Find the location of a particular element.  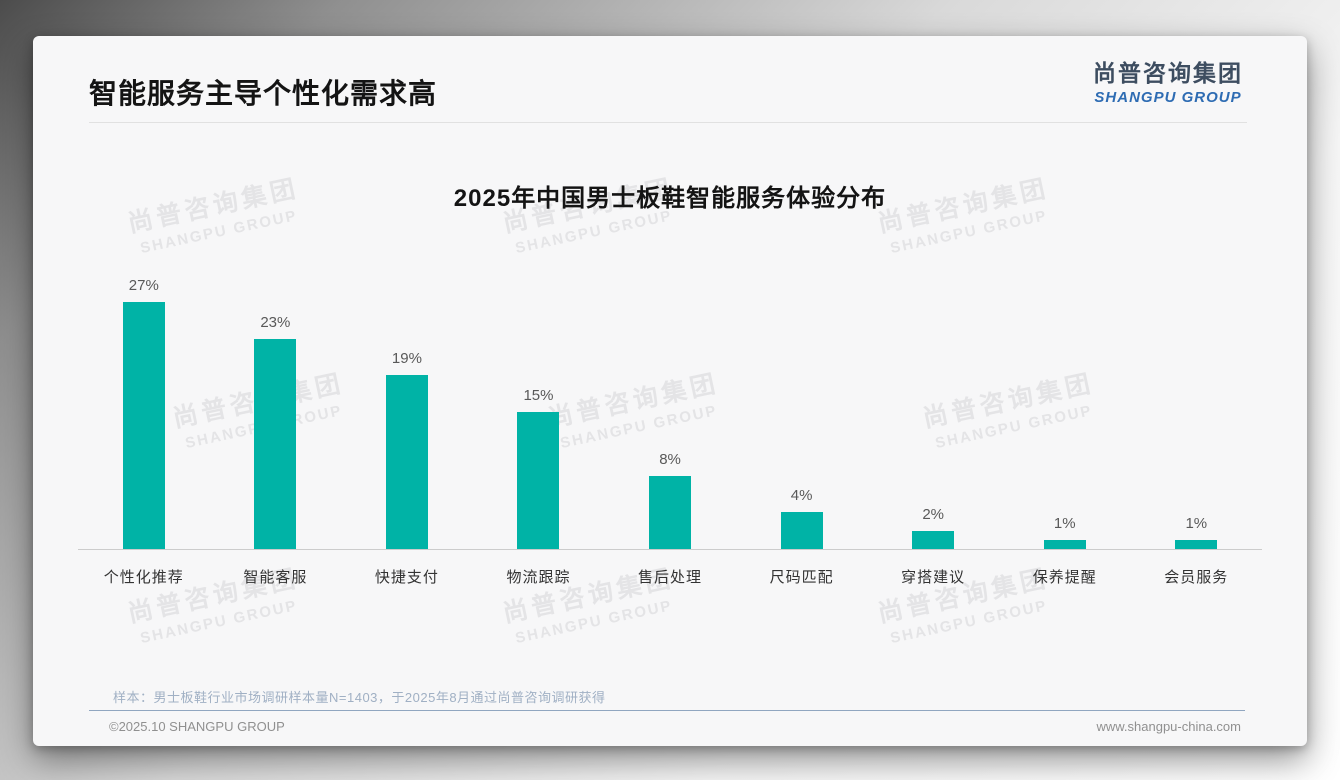

category-row: 个性化推荐 智能客服 快捷支付 物流跟踪 售后处理 尺码匹配 穿搭建议 保养提醒 会员服务 is located at coordinates (670, 576).